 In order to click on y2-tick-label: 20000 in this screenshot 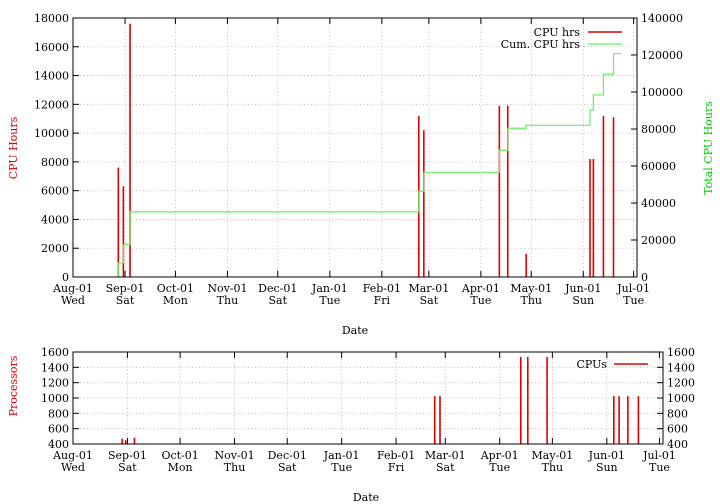, I will do `click(658, 240)`.